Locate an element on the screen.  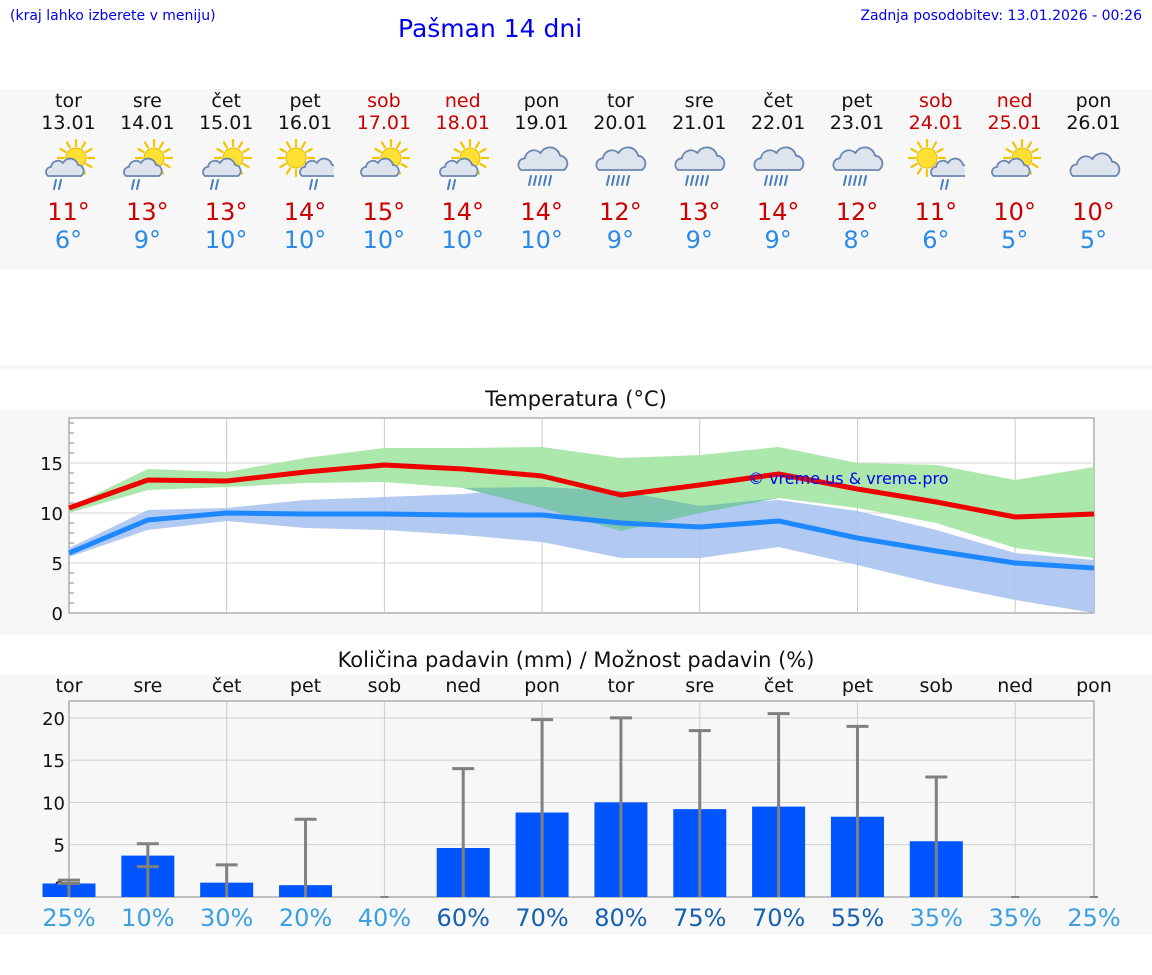
day-name: sre is located at coordinates (699, 101).